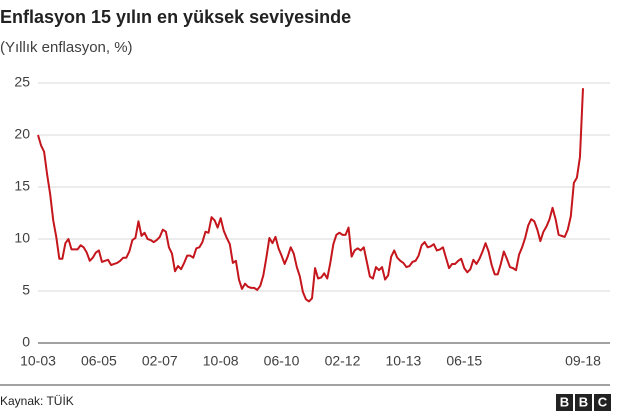  I want to click on y-tick-label: 0, so click(26, 342).